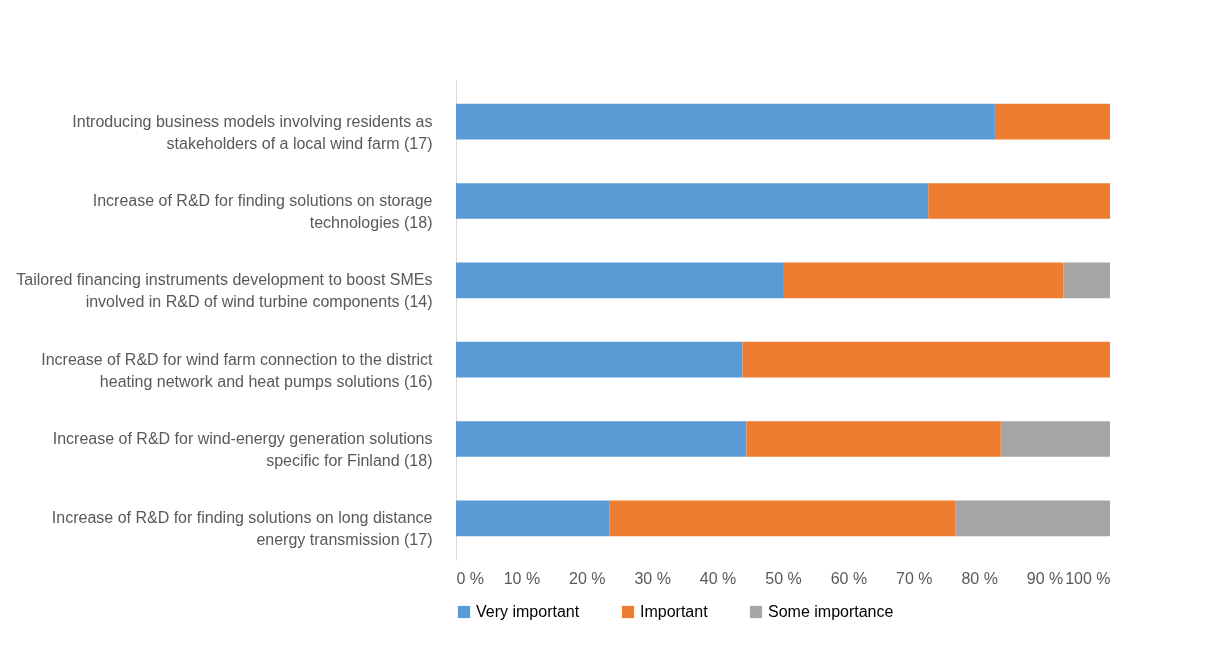  Describe the element at coordinates (522, 578) in the screenshot. I see `x-tick-label: 10 %` at that location.